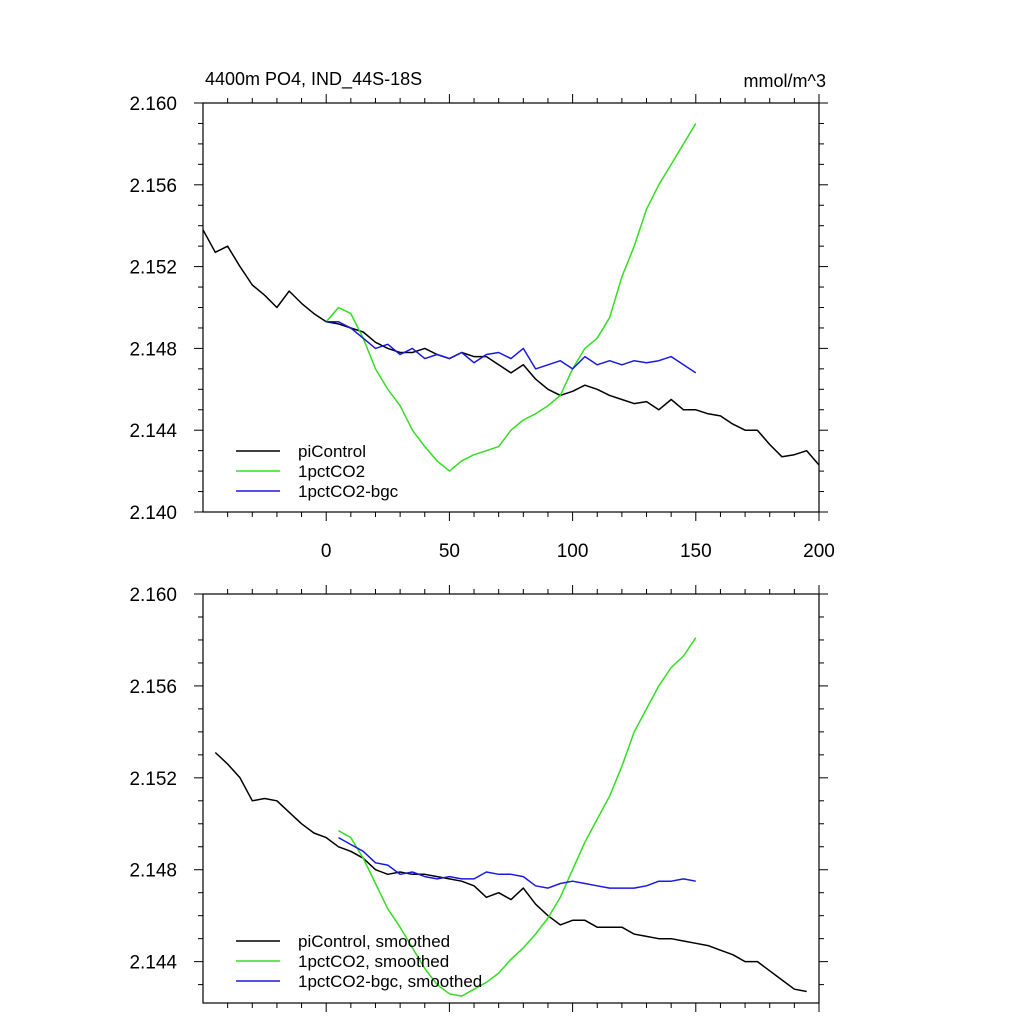 The width and height of the screenshot is (1024, 1024). What do you see at coordinates (313, 79) in the screenshot?
I see `top-panel-title: 4400m PO4, IND_44S-18S` at bounding box center [313, 79].